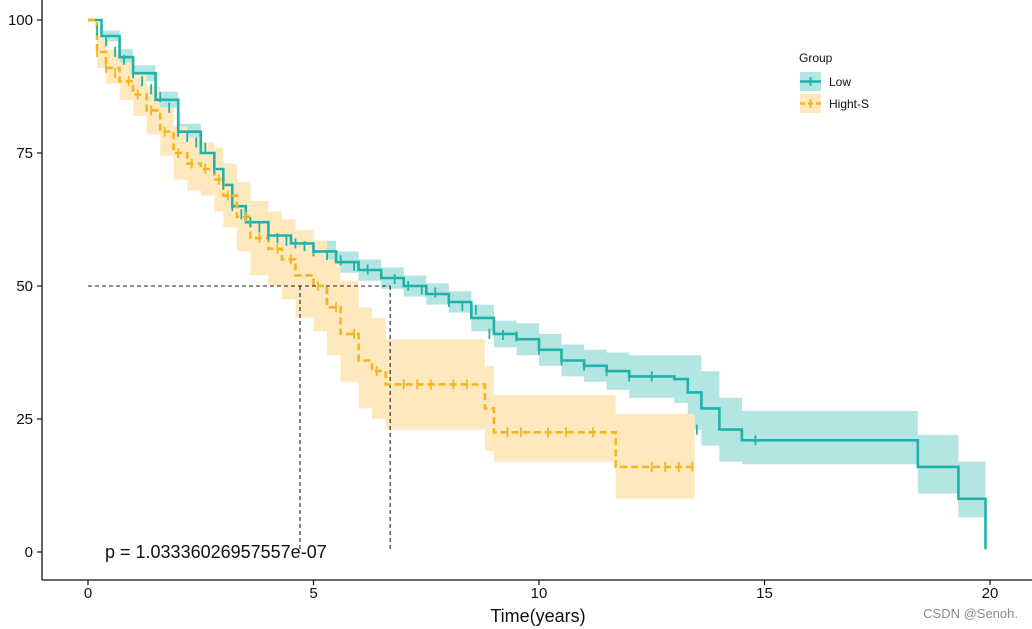 This screenshot has width=1032, height=629. I want to click on x-tick-label: 0, so click(88, 593).